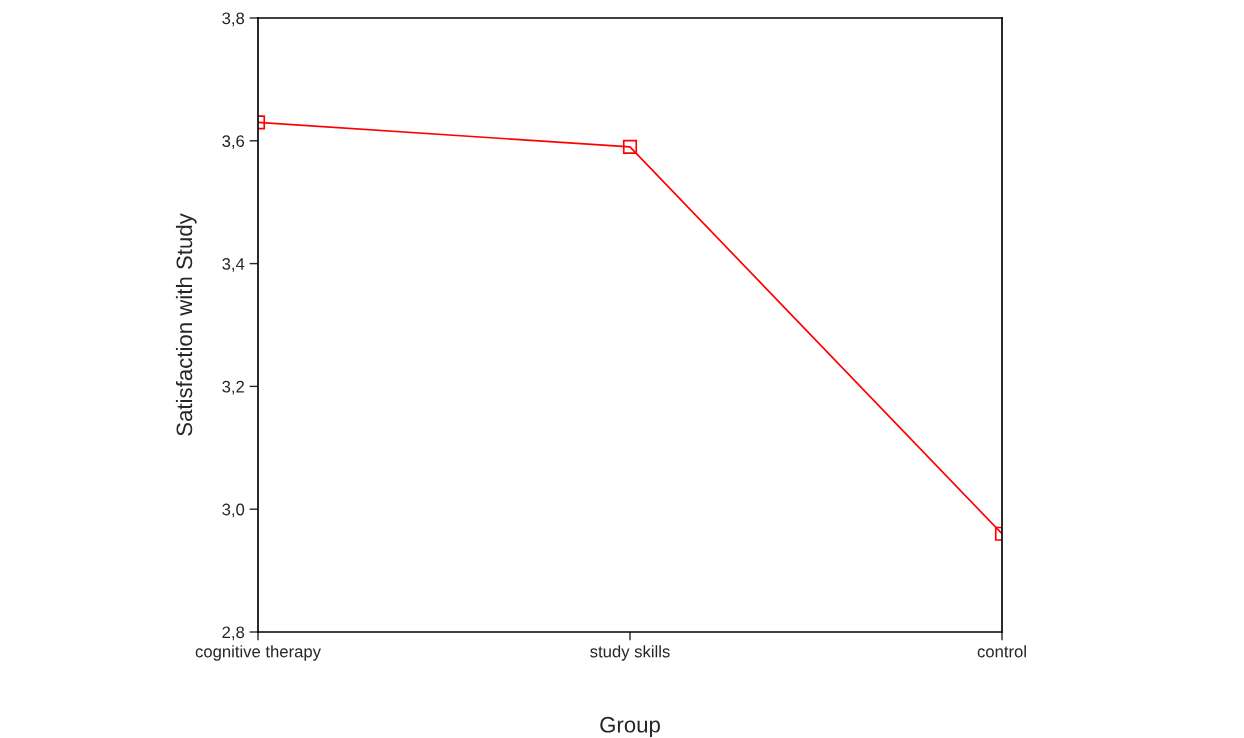 The image size is (1244, 738). I want to click on y-axis-title: Satisfaction with Study, so click(186, 324).